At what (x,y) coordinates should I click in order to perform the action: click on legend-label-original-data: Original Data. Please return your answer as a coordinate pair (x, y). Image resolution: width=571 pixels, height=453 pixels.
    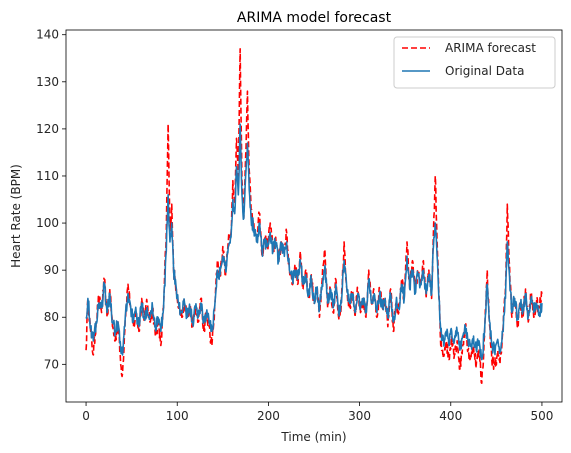
    Looking at the image, I should click on (484, 71).